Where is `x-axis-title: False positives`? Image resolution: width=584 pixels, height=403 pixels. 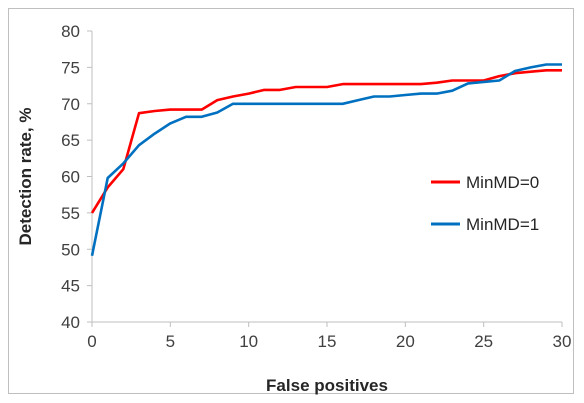 x-axis-title: False positives is located at coordinates (327, 385).